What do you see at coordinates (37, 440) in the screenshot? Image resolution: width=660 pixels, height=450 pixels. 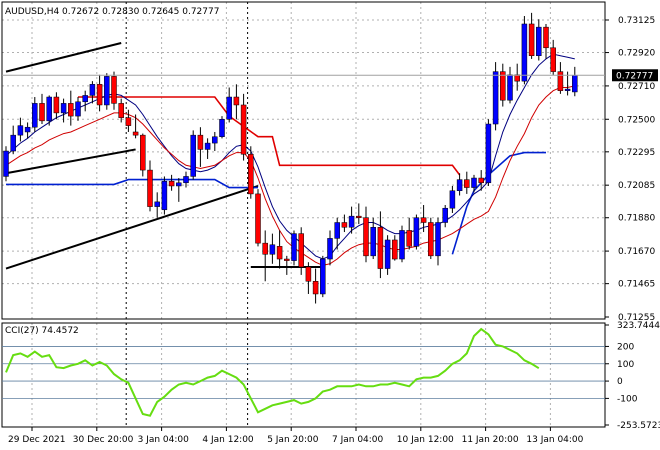 I see `x-tick-label: 29 Dec 2021` at bounding box center [37, 440].